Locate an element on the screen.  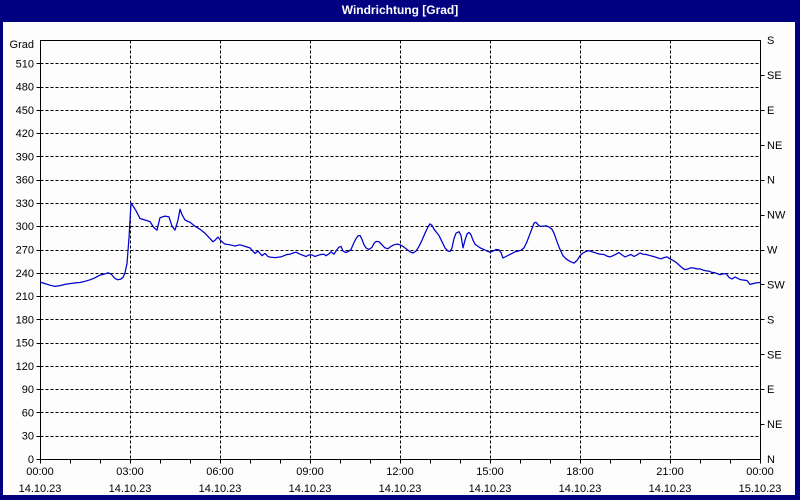
axis-tick-label: 330 is located at coordinates (25, 204).